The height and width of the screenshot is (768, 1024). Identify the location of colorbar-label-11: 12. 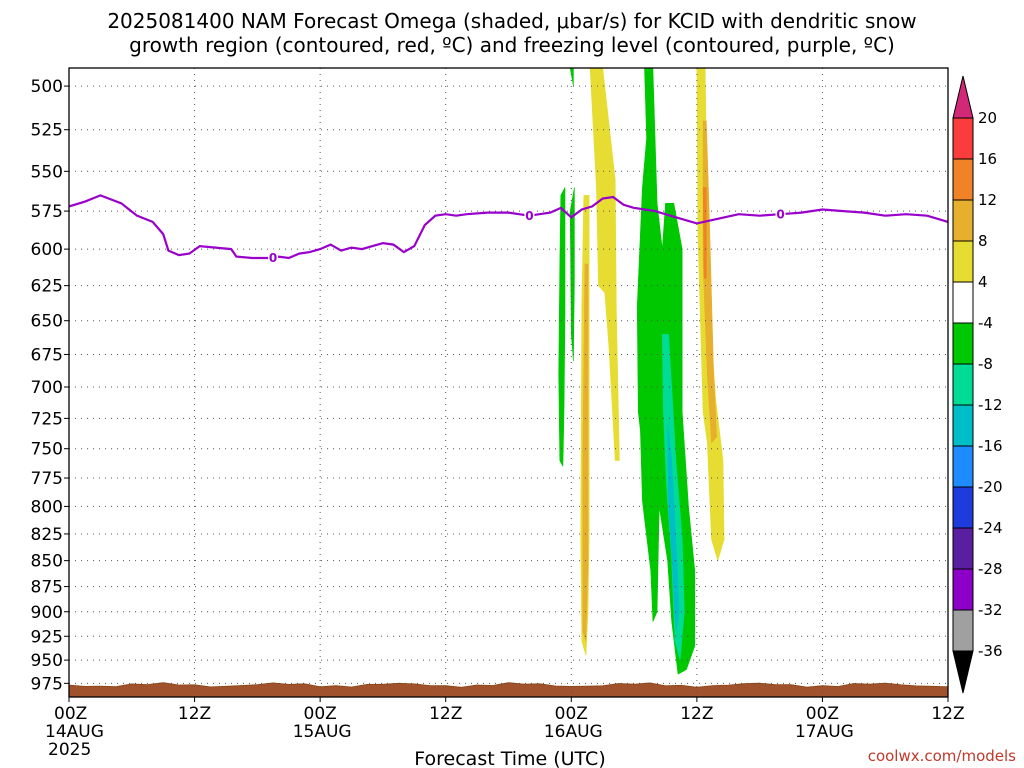
(987, 200).